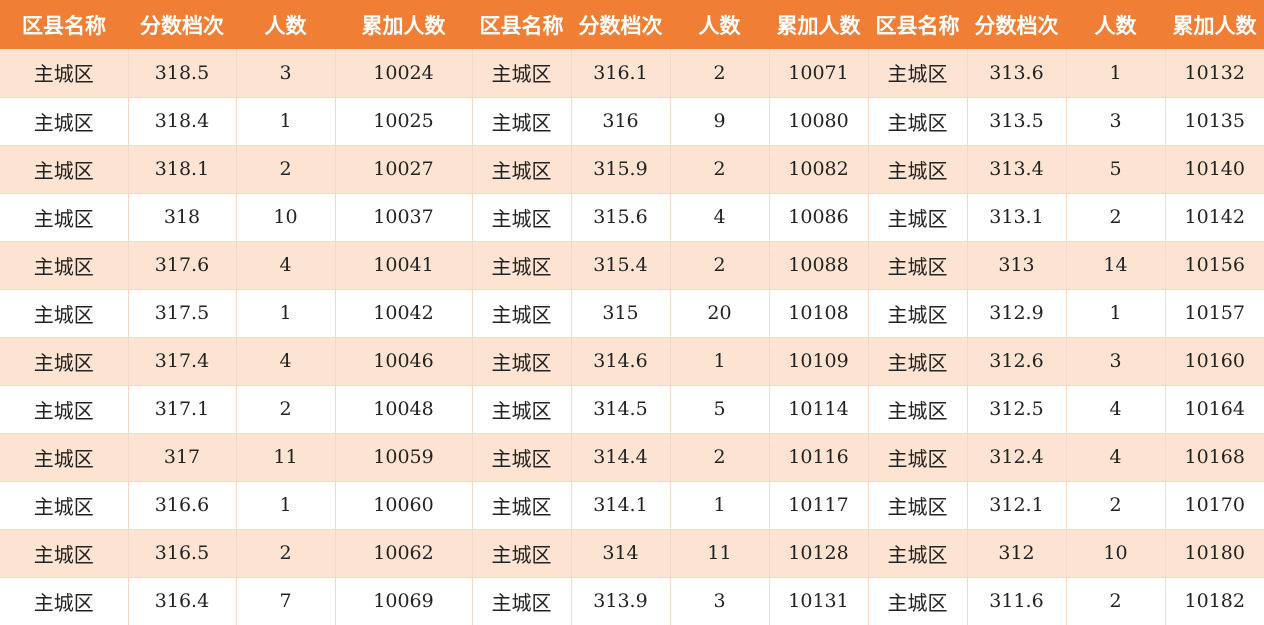 Image resolution: width=1264 pixels, height=625 pixels. Describe the element at coordinates (182, 361) in the screenshot. I see `score-level-cell: 317.4` at that location.